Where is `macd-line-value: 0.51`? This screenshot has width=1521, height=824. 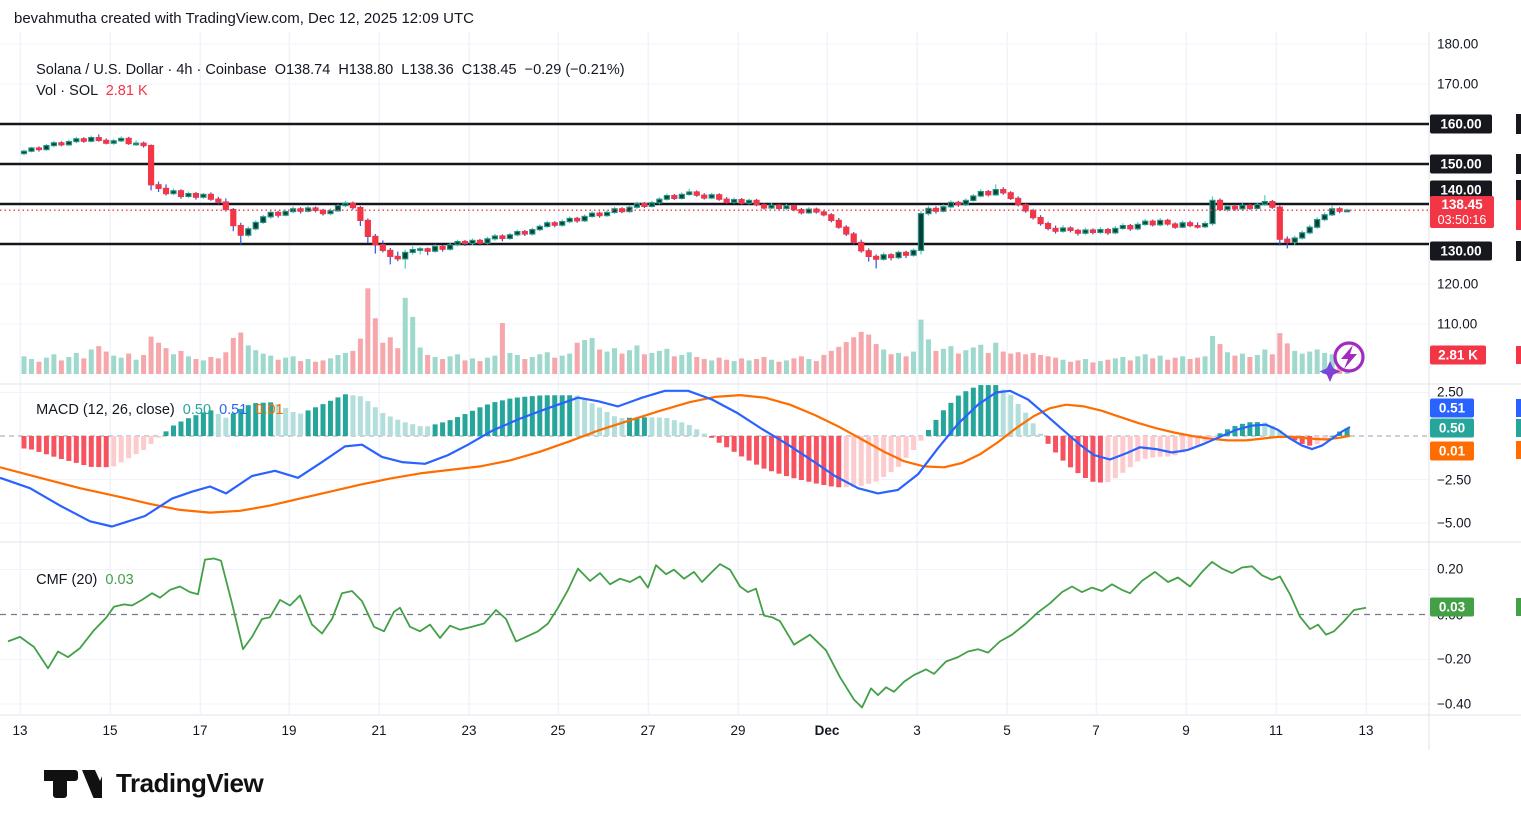 macd-line-value: 0.51 is located at coordinates (233, 410).